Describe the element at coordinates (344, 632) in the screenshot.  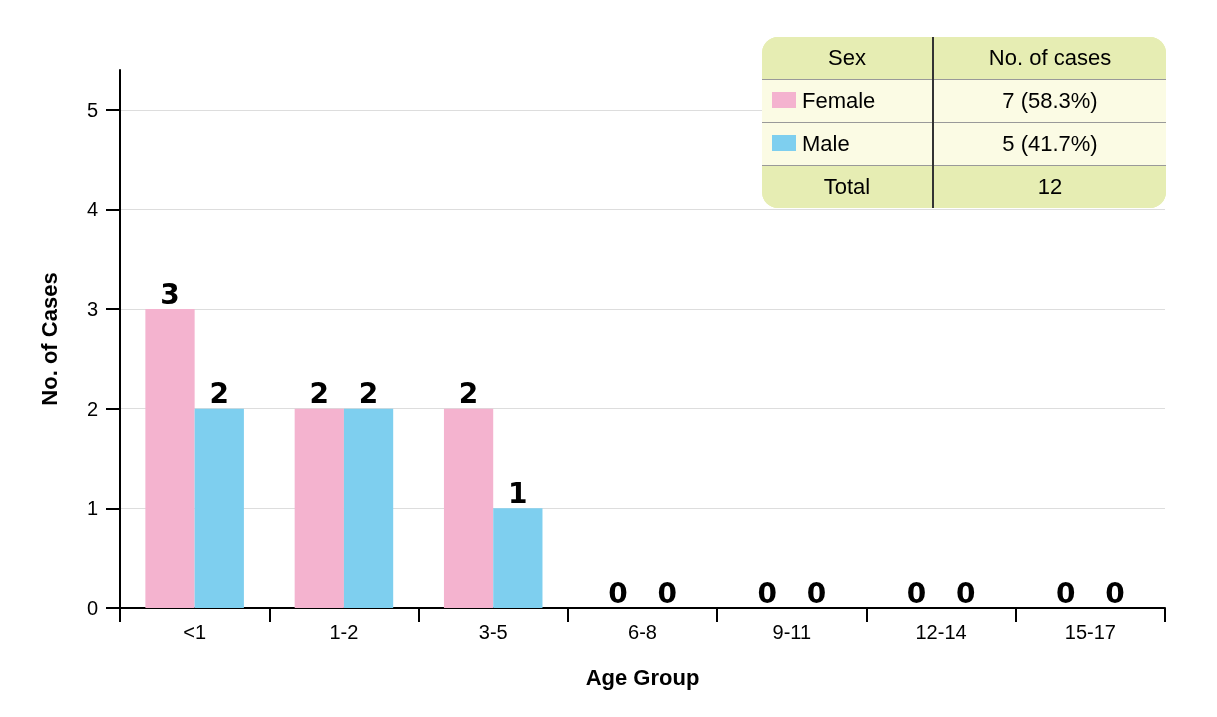
I see `x-tick-label: 1-2` at that location.